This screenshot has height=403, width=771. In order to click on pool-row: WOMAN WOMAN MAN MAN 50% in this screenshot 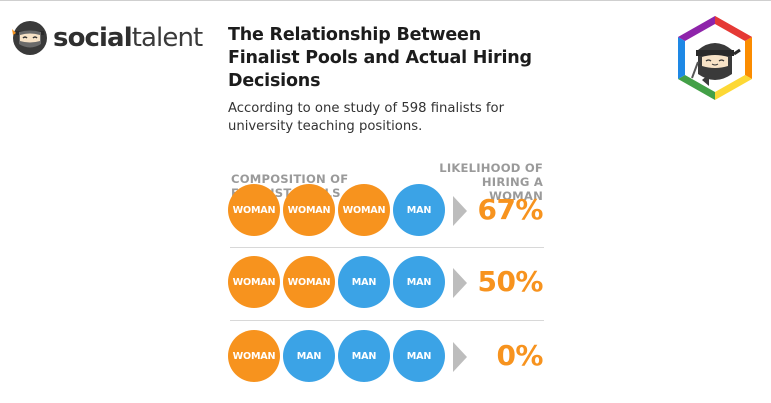, I will do `click(387, 283)`.